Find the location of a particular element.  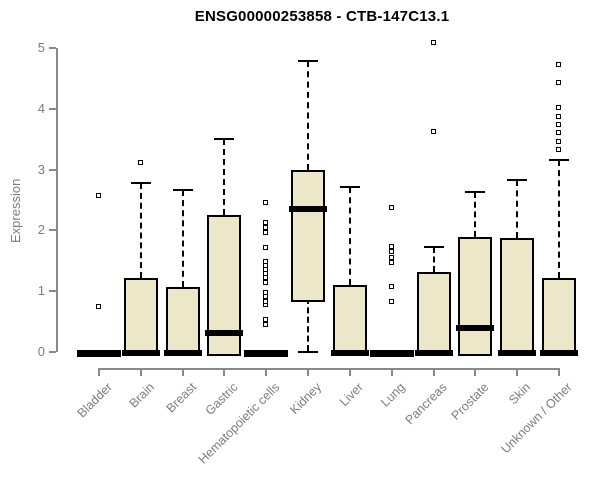

x-axis-tick-label-prostate: Prostate is located at coordinates (470, 401).